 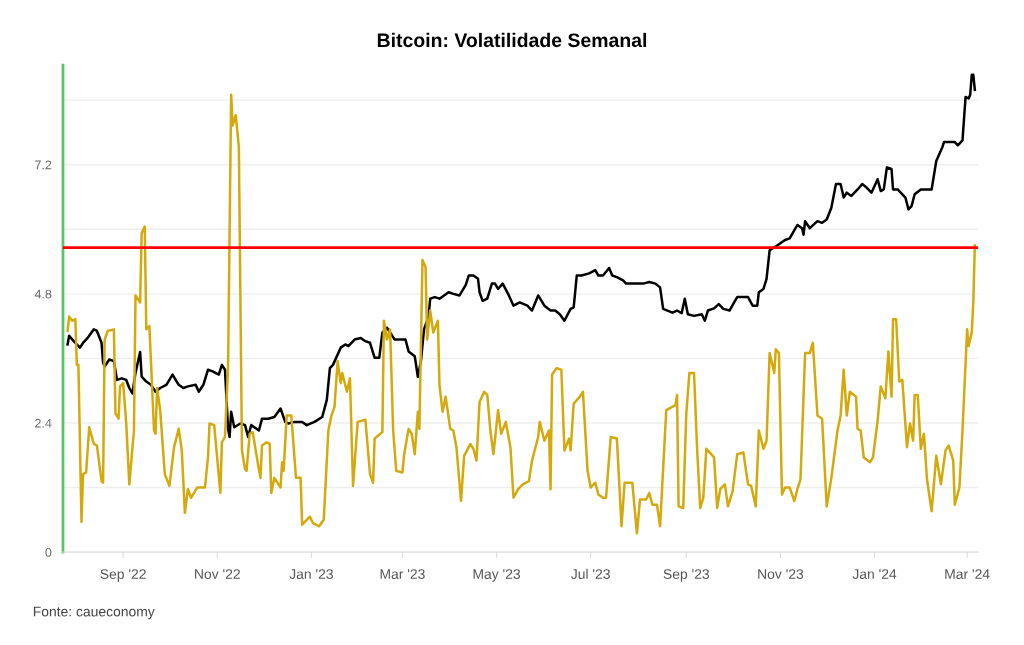 What do you see at coordinates (43, 294) in the screenshot?
I see `y-tick-label: 4.8` at bounding box center [43, 294].